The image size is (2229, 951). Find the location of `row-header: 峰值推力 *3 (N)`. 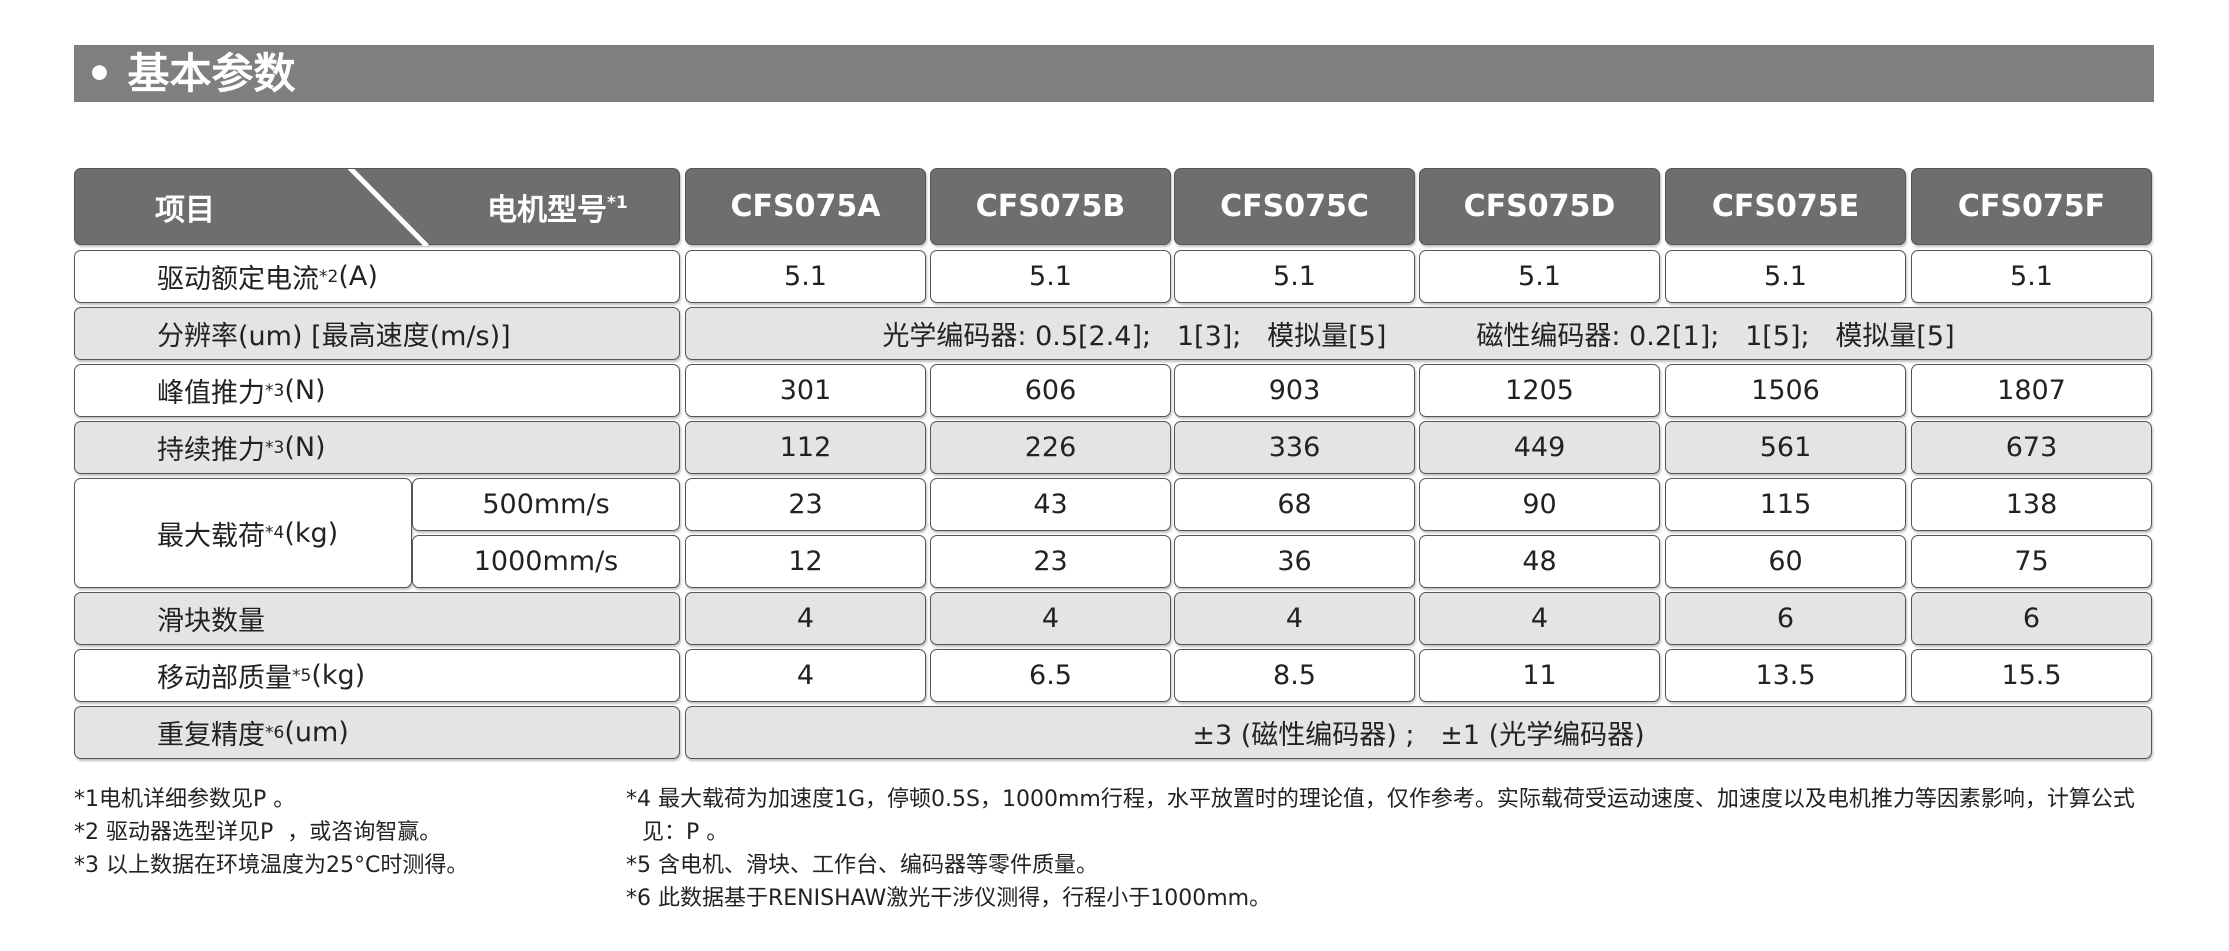

row-header: 峰值推力 *3 (N) is located at coordinates (377, 390).